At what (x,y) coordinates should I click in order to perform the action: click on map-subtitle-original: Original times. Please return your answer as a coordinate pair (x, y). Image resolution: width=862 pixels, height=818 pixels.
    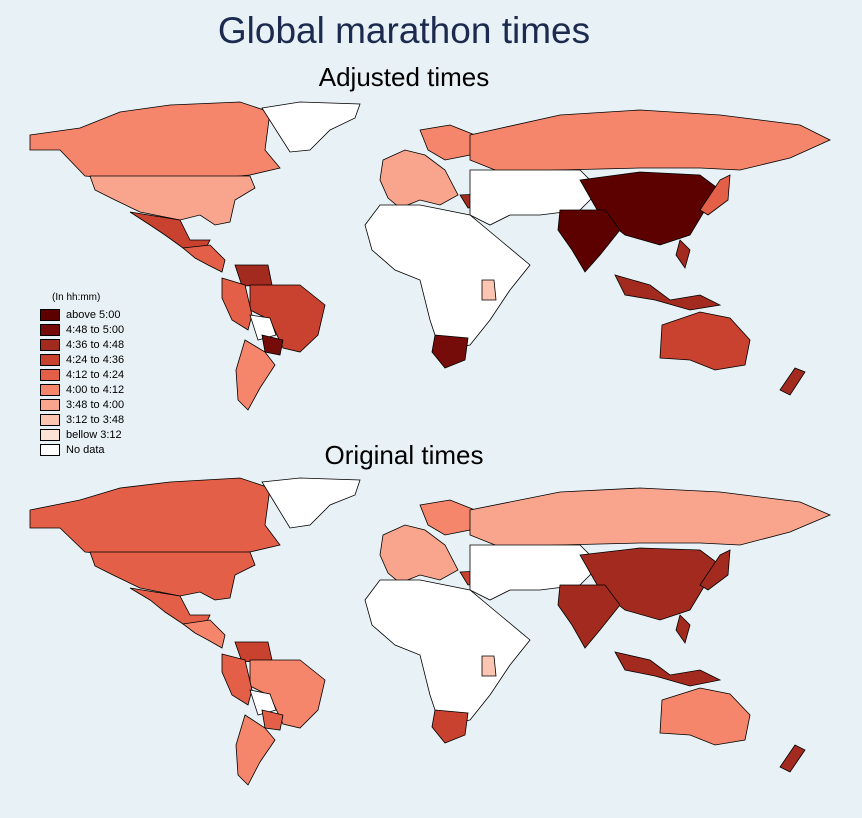
    Looking at the image, I should click on (404, 455).